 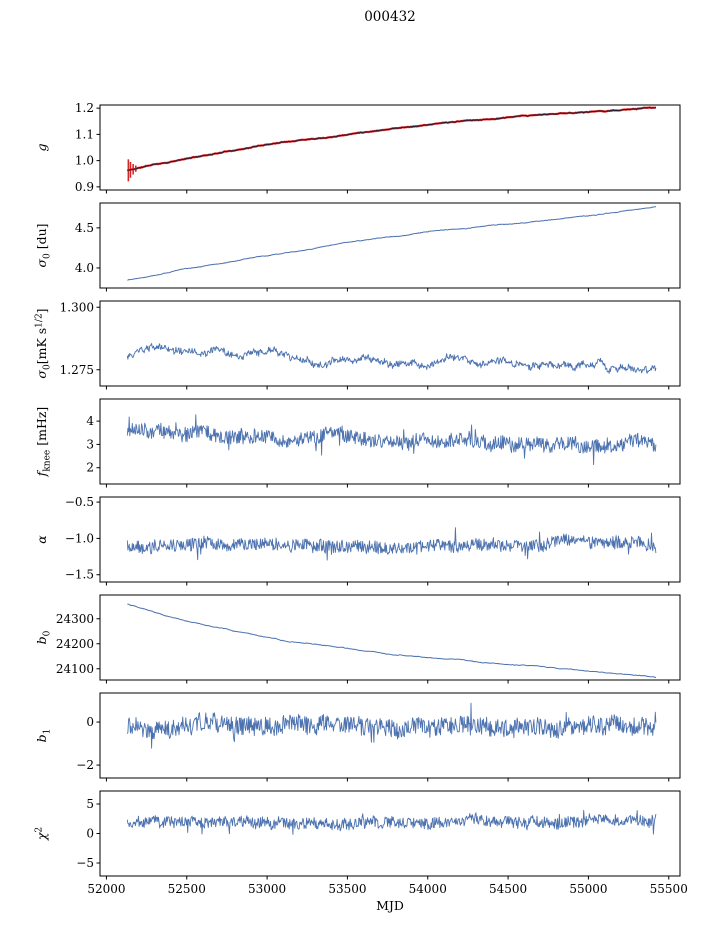 I want to click on g-fit-line, so click(x=392, y=139).